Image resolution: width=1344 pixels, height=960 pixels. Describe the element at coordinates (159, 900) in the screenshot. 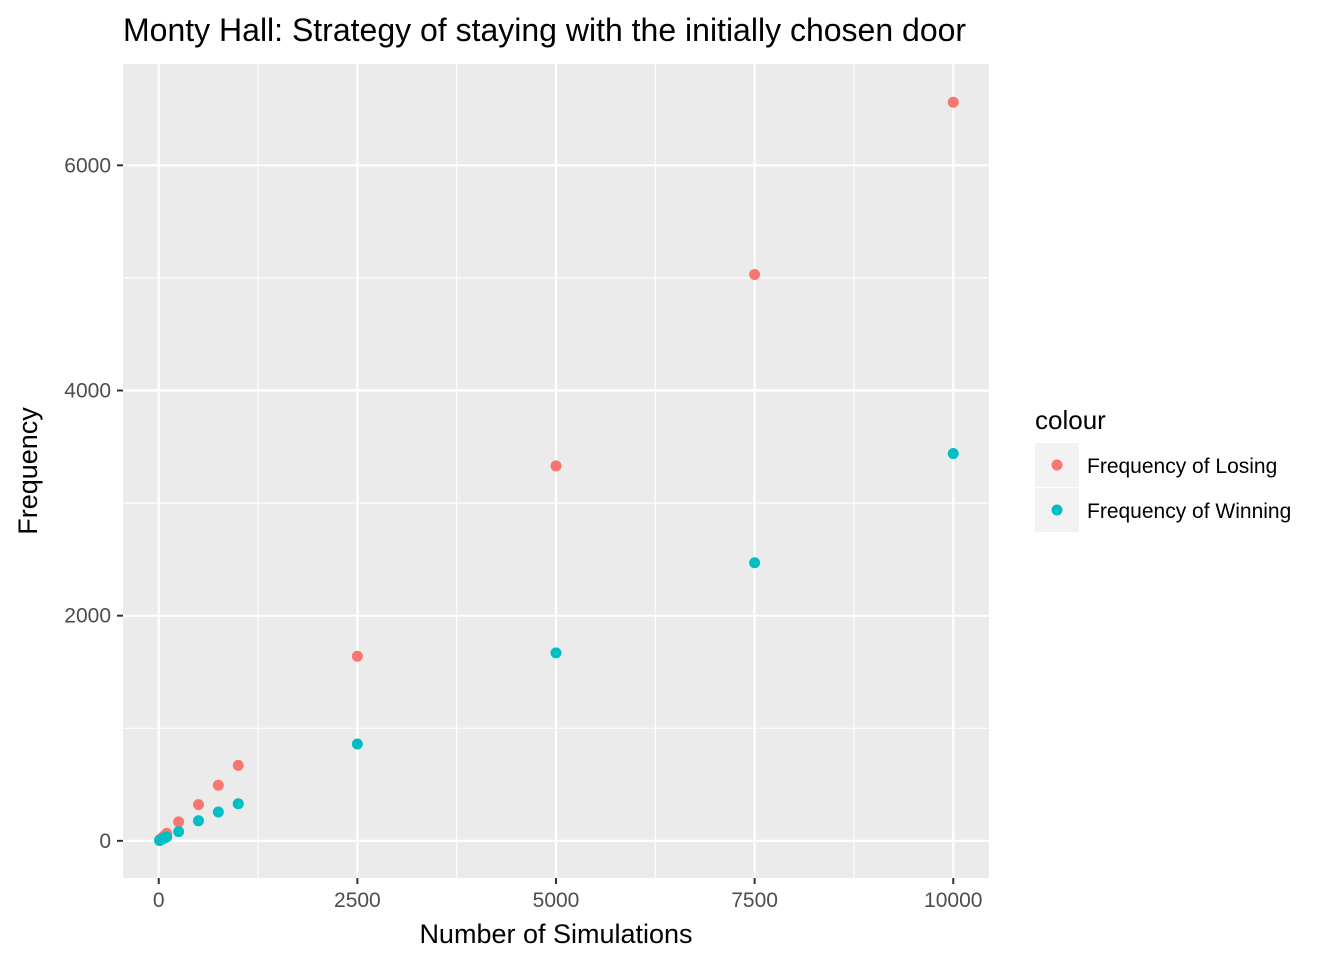

I see `x-tick-label: 0` at that location.